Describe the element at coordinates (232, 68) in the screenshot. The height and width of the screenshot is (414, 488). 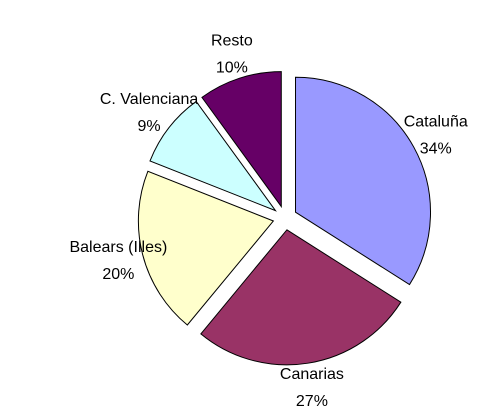
I see `slice-value-label: 10%` at that location.